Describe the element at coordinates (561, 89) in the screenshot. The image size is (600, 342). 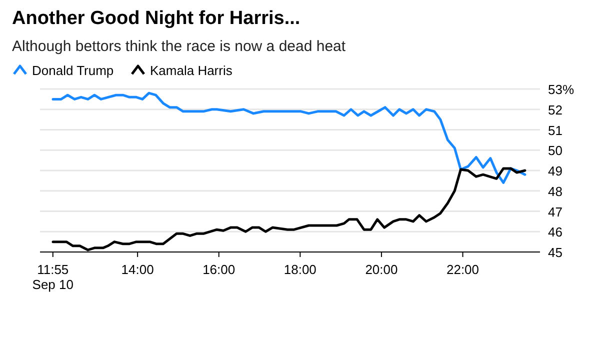
I see `y-tick-label: 53%` at that location.